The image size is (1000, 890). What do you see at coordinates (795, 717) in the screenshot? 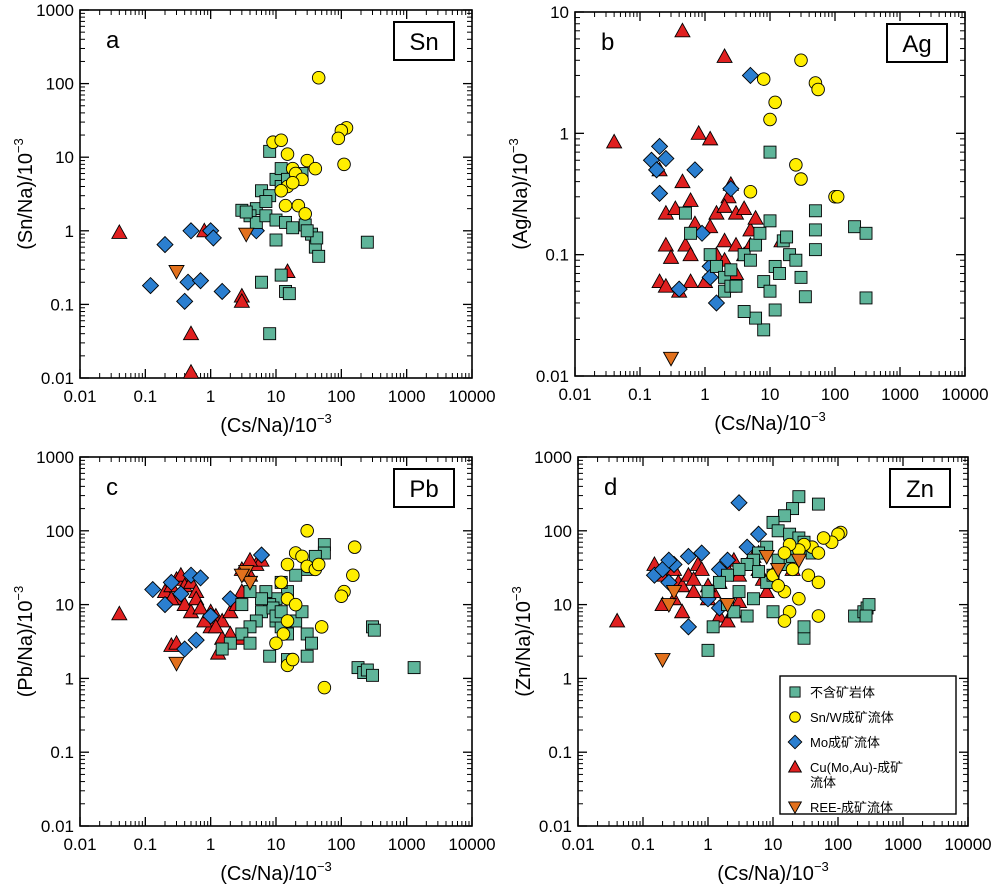
I see `legend-marker-snw` at bounding box center [795, 717].